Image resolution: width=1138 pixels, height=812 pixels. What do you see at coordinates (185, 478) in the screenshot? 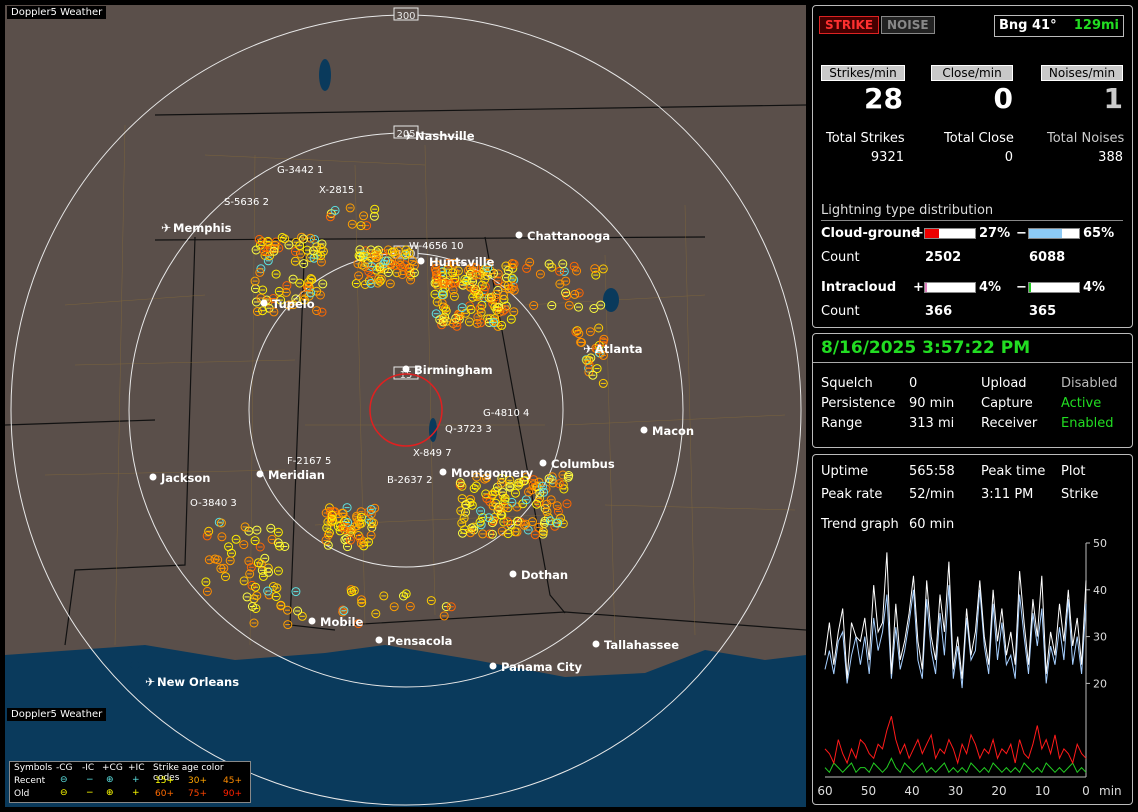
I see `city-label: Jackson` at bounding box center [185, 478].